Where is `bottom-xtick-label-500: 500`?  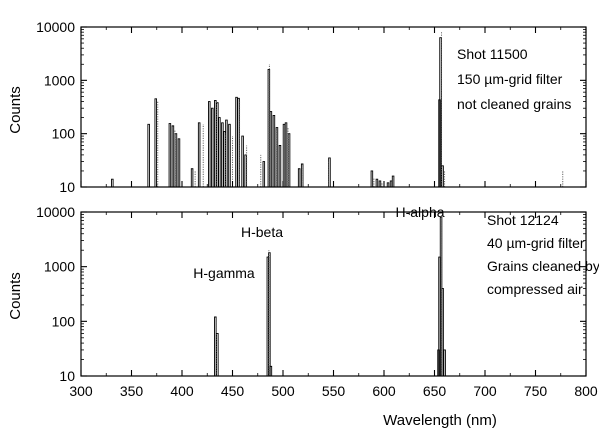 bottom-xtick-label-500: 500 is located at coordinates (283, 391).